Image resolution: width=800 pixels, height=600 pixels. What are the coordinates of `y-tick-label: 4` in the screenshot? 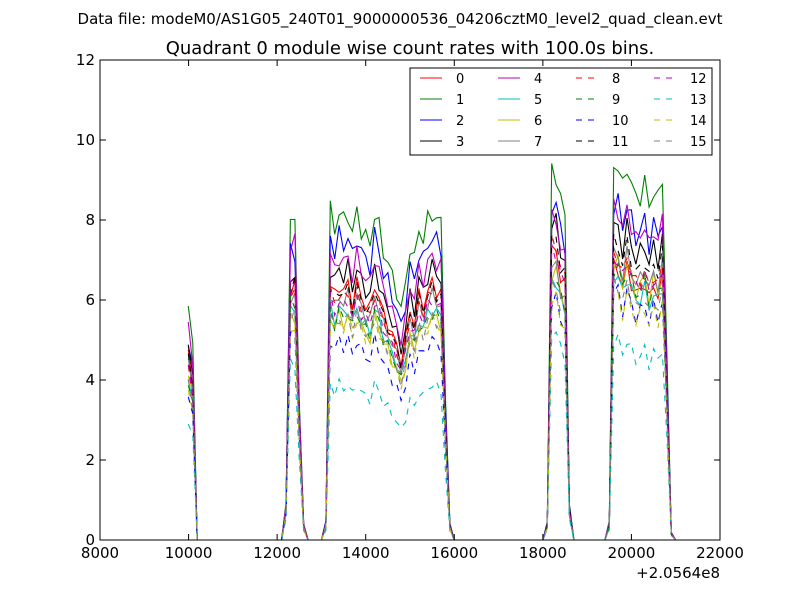 It's located at (90, 380).